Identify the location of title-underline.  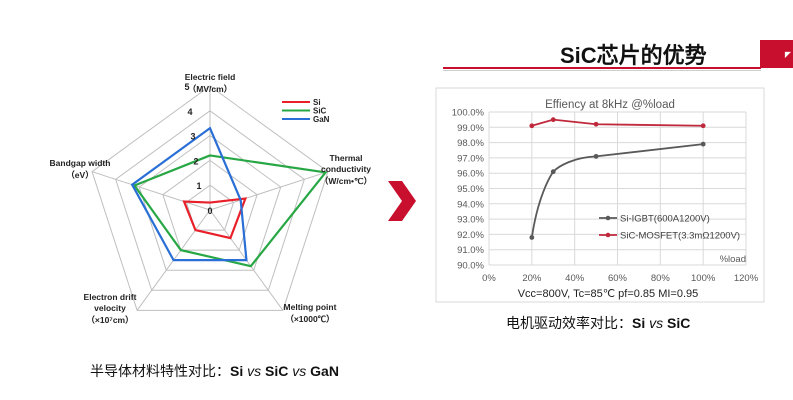
(602, 68).